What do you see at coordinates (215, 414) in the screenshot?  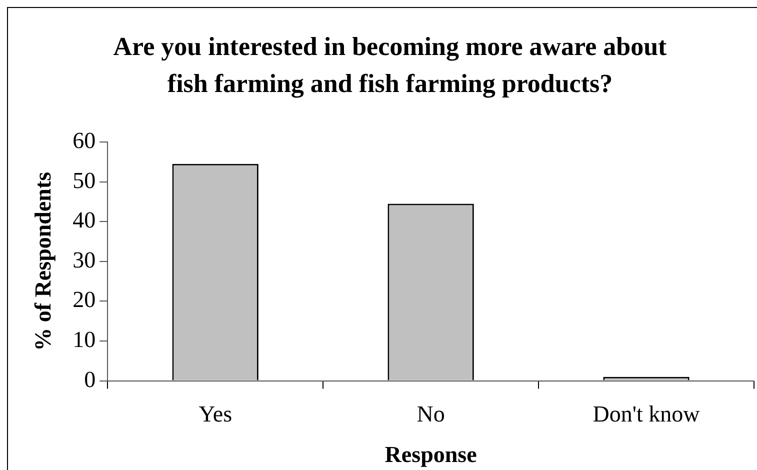 I see `x-tick-label: Yes` at bounding box center [215, 414].